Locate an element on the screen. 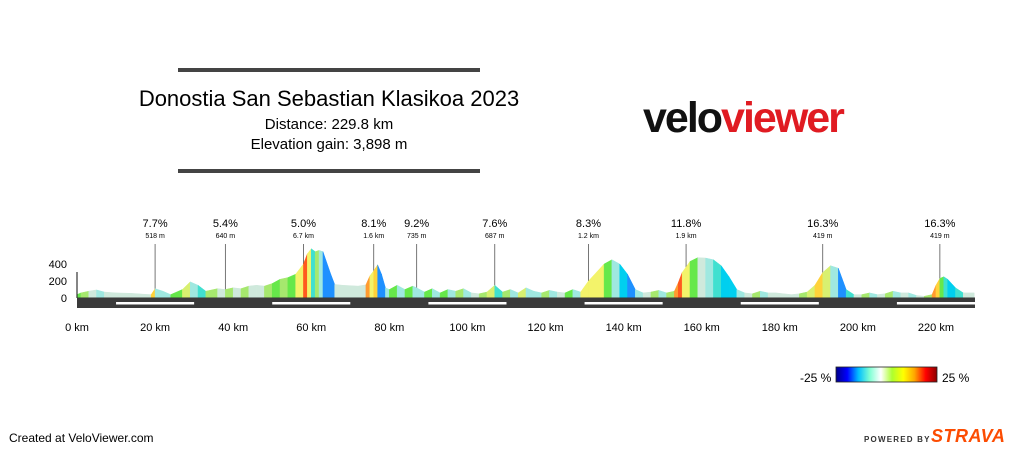  gradient-legend-bar is located at coordinates (886, 374).